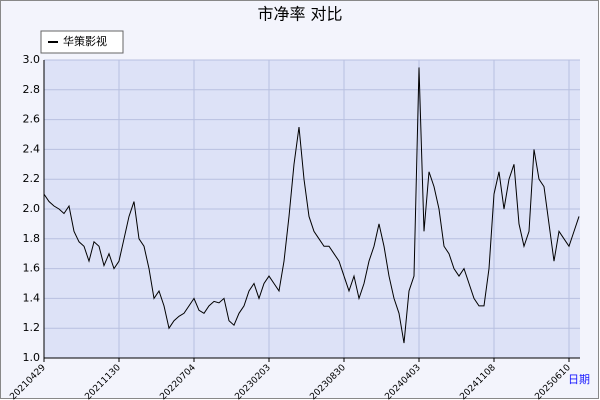  What do you see at coordinates (32, 89) in the screenshot?
I see `y-tick-label: 2.8` at bounding box center [32, 89].